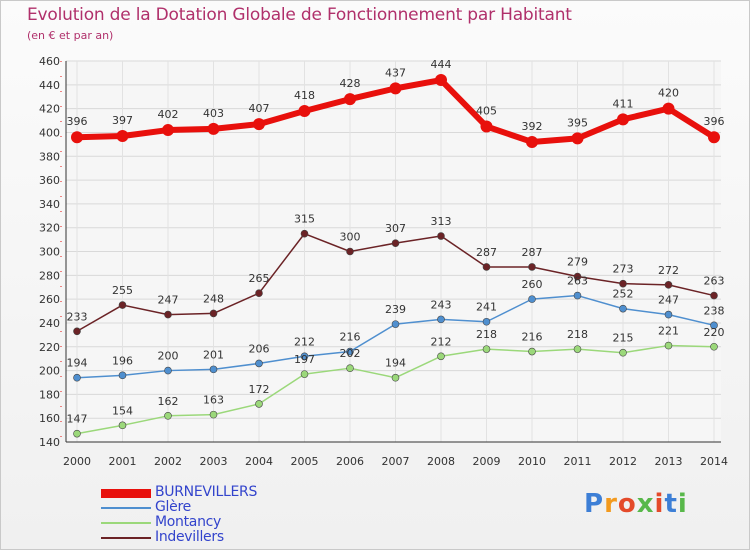 The width and height of the screenshot is (750, 551). Describe the element at coordinates (486, 110) in the screenshot. I see `data-label: 405` at that location.